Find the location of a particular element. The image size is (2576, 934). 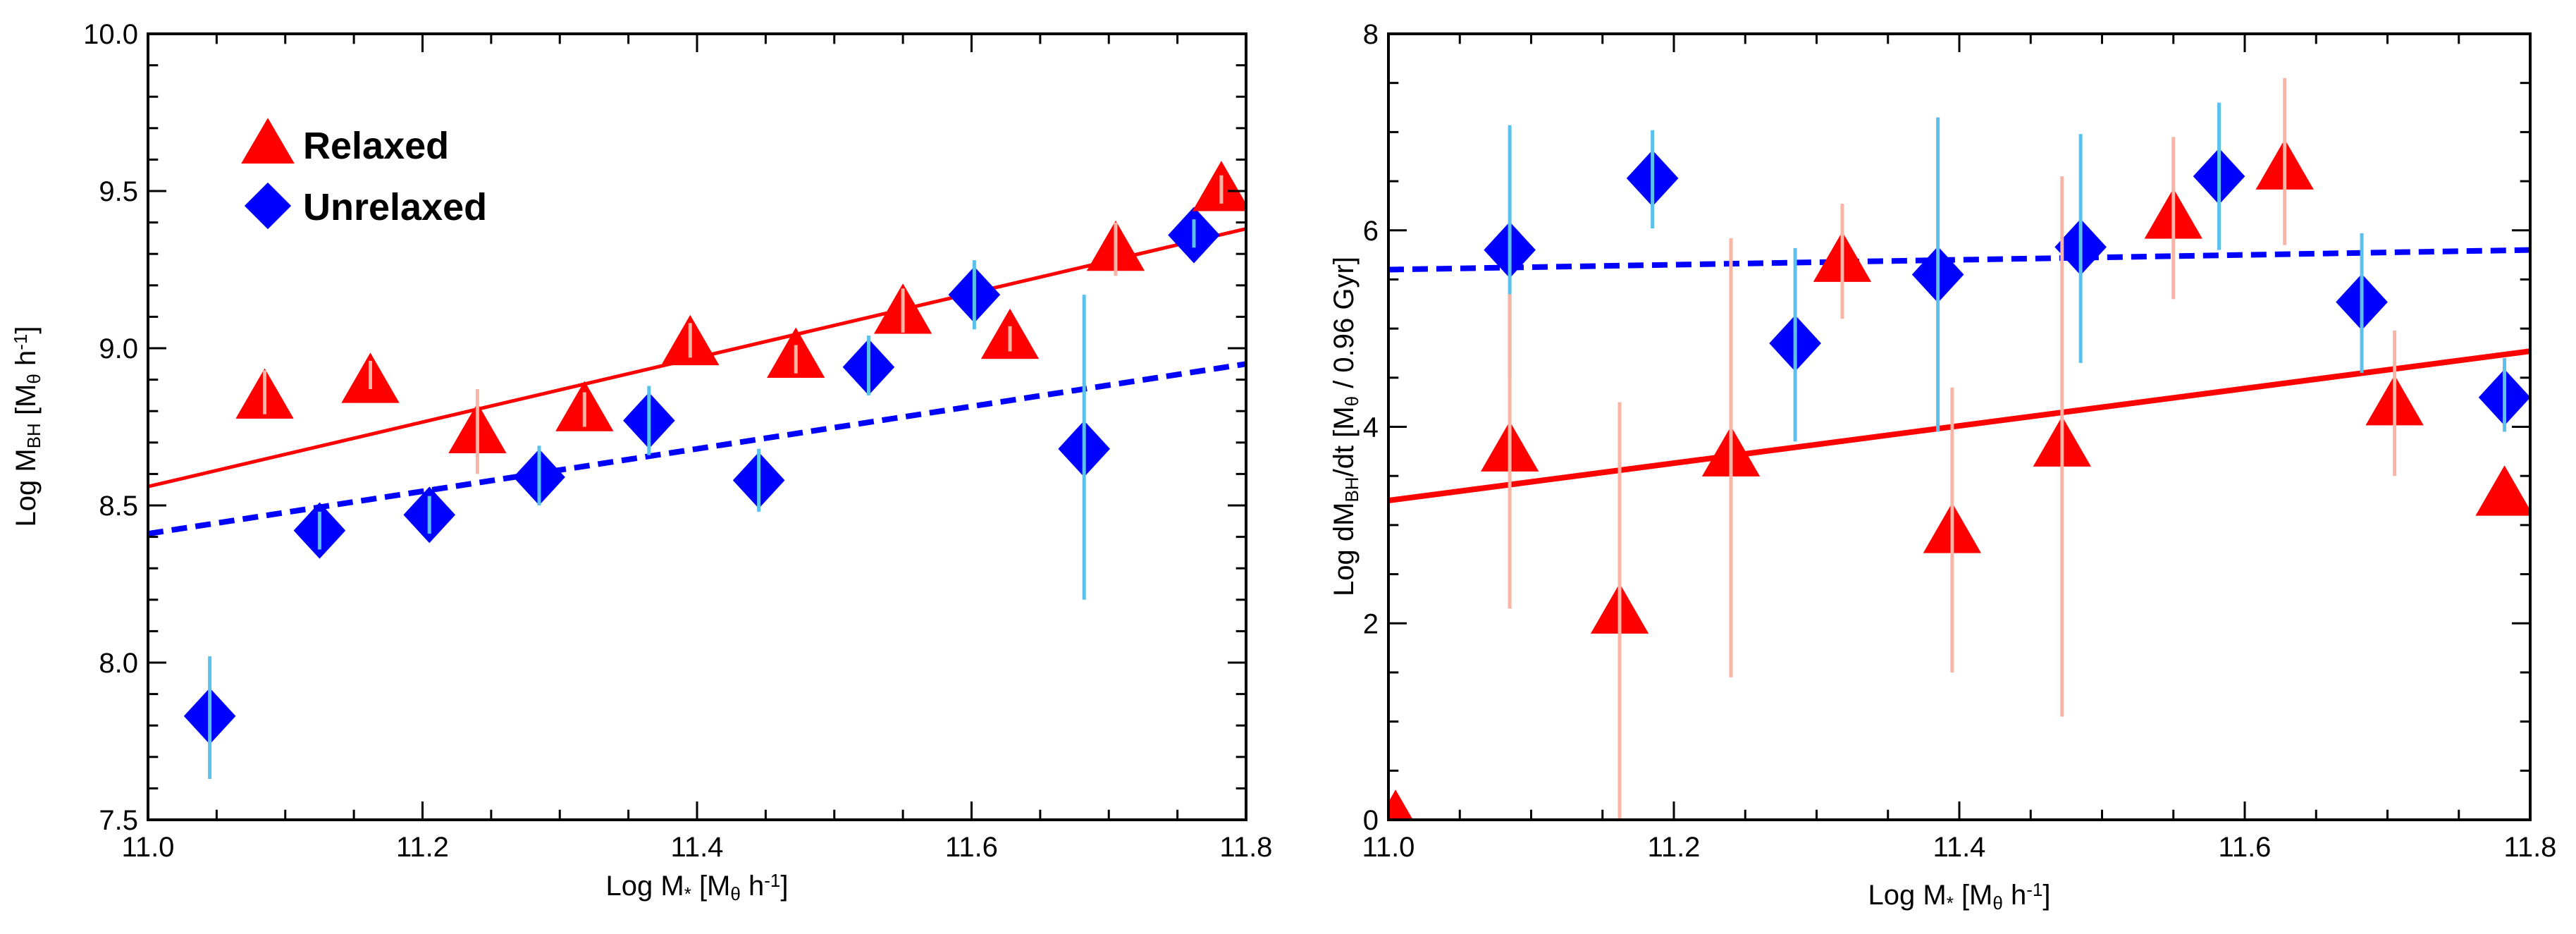

y-axis-label: Log dMBH/dt [Mθ / 0.96 Gyr] is located at coordinates (1345, 426).